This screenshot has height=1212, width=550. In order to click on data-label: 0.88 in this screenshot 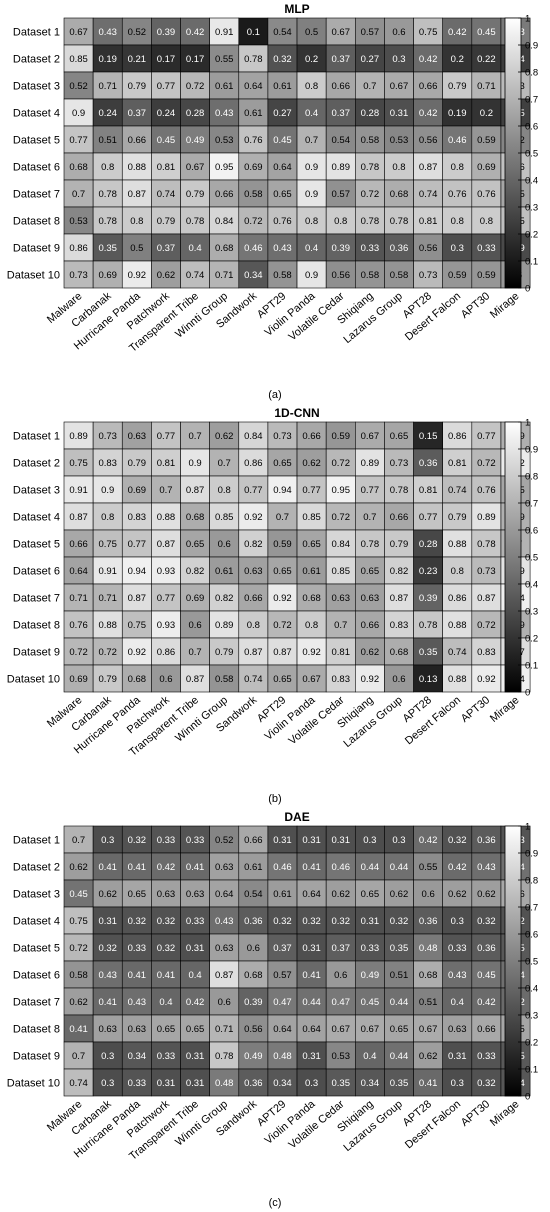, I will do `click(457, 625)`.